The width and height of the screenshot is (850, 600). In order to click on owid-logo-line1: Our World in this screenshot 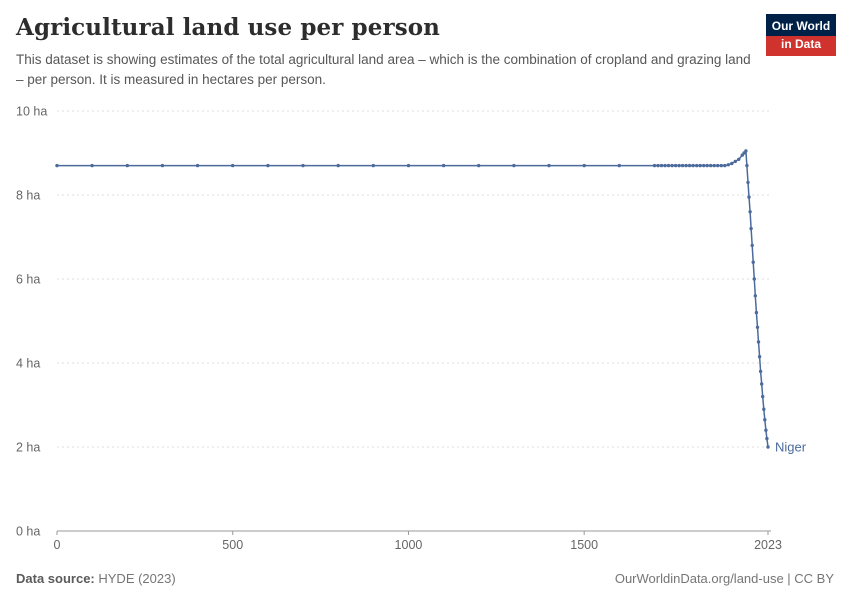, I will do `click(801, 25)`.